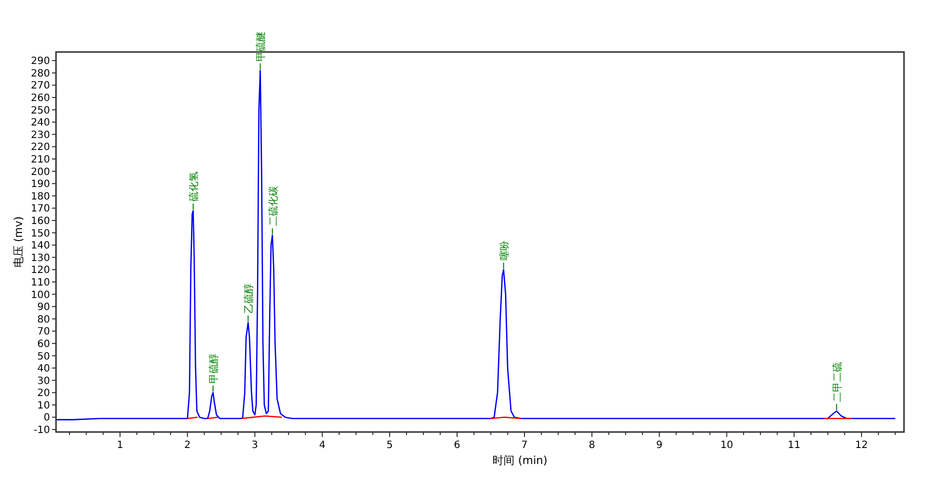  What do you see at coordinates (42, 430) in the screenshot?
I see `y-tick-label: -10` at bounding box center [42, 430].